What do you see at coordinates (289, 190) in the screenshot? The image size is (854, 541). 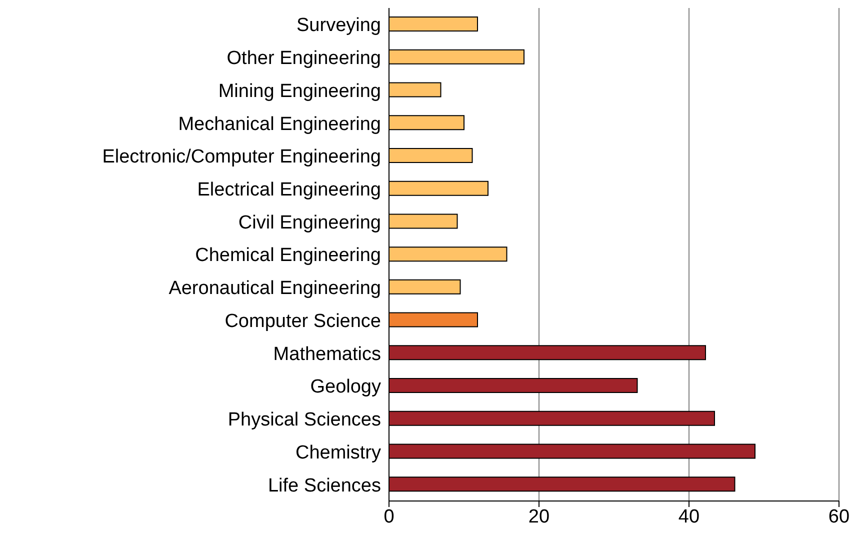 I see `y-tick-label: Electrical Engineering` at bounding box center [289, 190].